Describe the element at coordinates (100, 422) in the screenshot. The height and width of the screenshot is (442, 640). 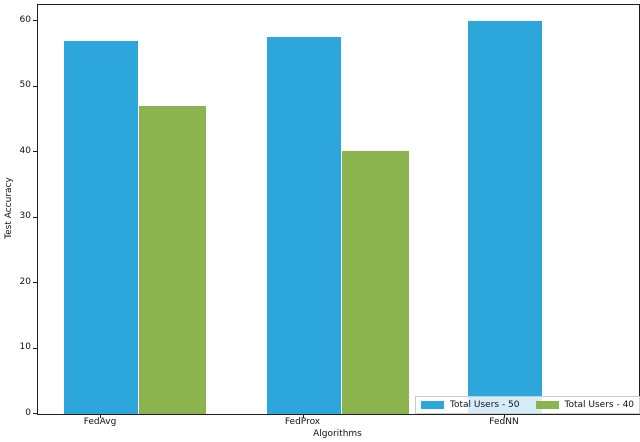
I see `x-tick-label-fedavg: FedAvg` at that location.